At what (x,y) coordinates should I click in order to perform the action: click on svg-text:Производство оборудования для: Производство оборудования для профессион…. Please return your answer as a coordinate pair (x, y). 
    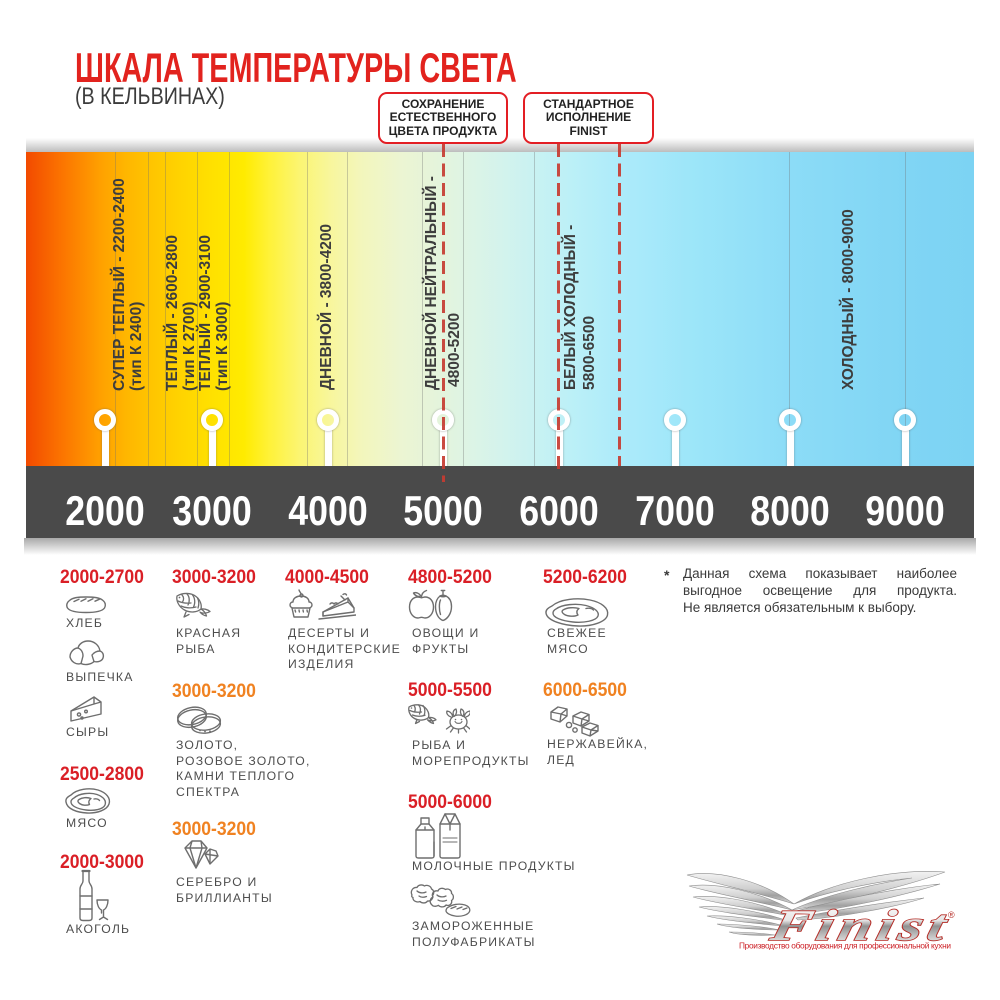
    Looking at the image, I should click on (845, 946).